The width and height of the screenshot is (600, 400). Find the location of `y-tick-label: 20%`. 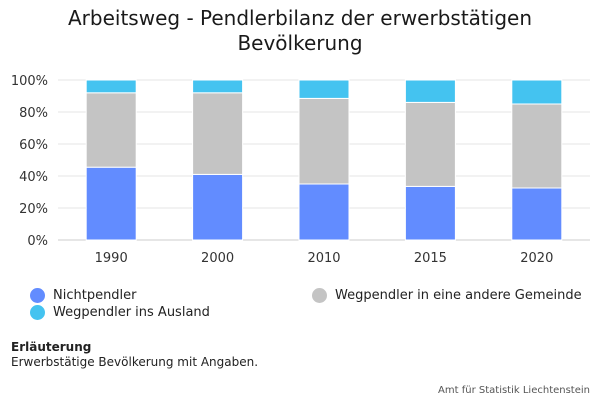

y-tick-label: 20% is located at coordinates (33, 209).